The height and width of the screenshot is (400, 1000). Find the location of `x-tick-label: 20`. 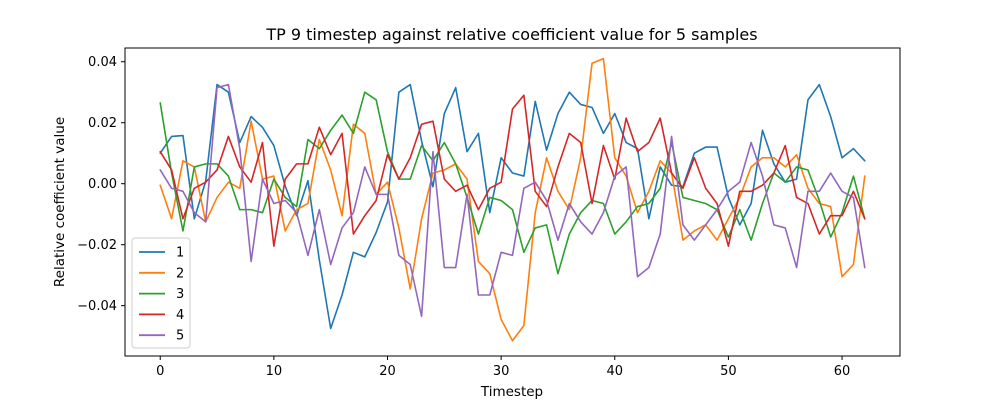

x-tick-label: 20 is located at coordinates (387, 371).